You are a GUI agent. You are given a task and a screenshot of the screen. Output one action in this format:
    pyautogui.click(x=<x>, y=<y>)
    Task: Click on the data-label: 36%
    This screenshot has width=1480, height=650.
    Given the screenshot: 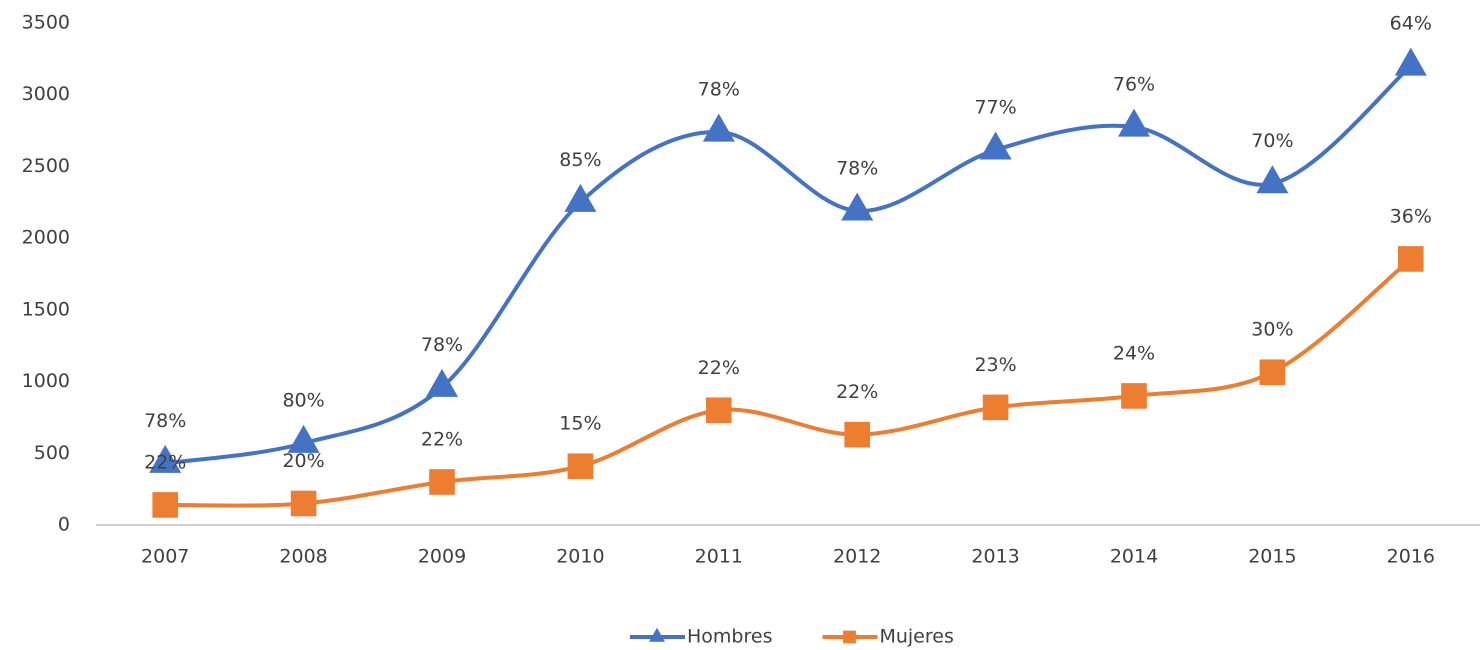 What is the action you would take?
    pyautogui.click(x=1411, y=216)
    